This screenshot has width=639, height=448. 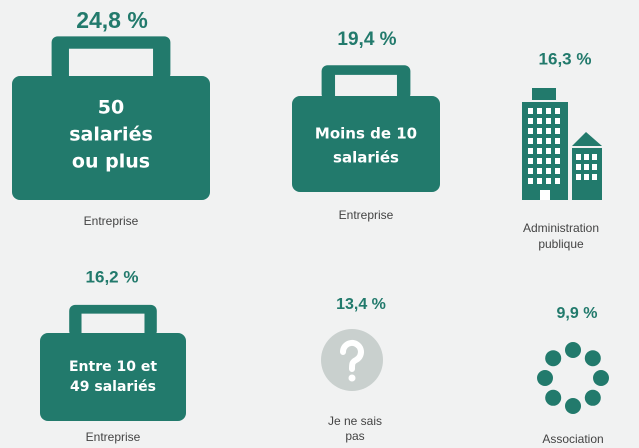 I want to click on percent: 9,9 %, so click(x=577, y=313).